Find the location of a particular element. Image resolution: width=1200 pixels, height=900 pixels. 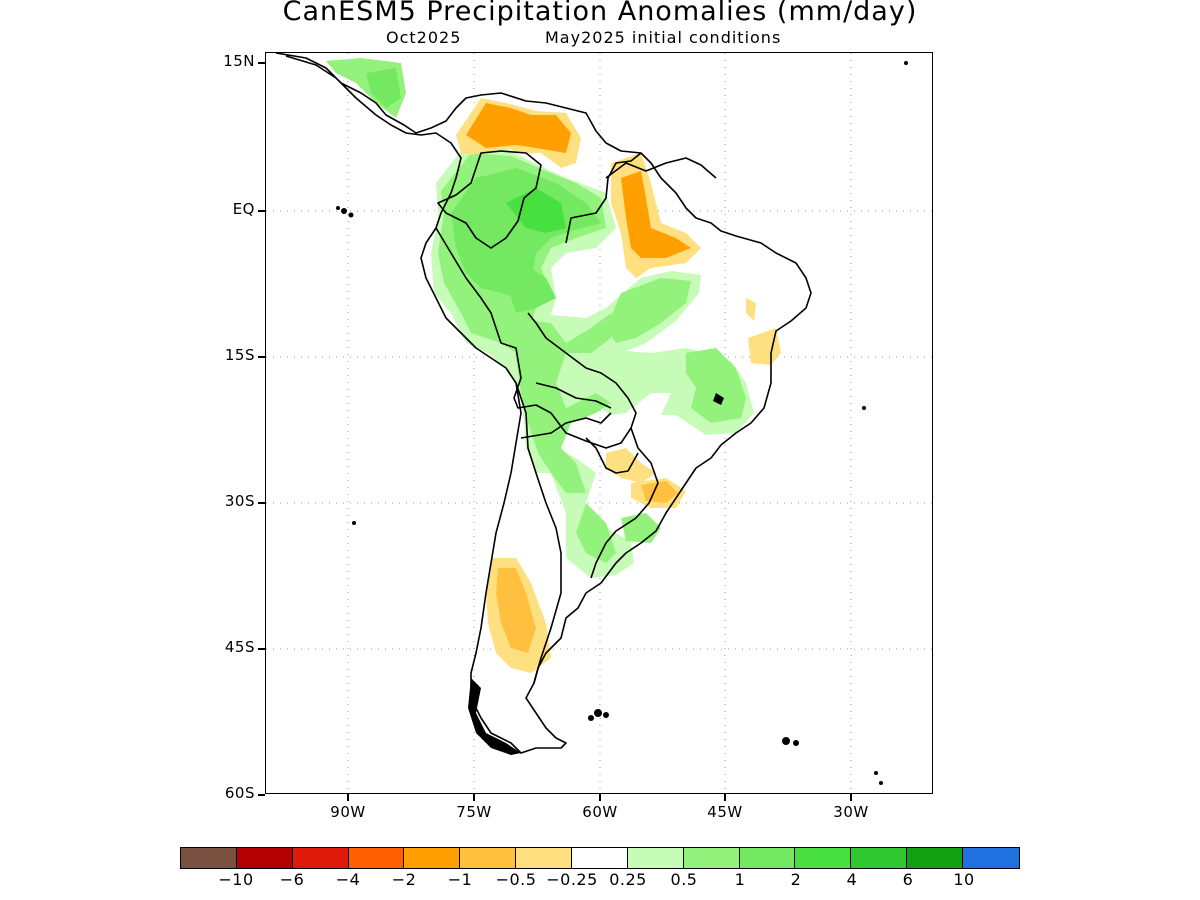

map-title: CanESM5 Precipitation Anomalies (mm/day) is located at coordinates (600, 13).